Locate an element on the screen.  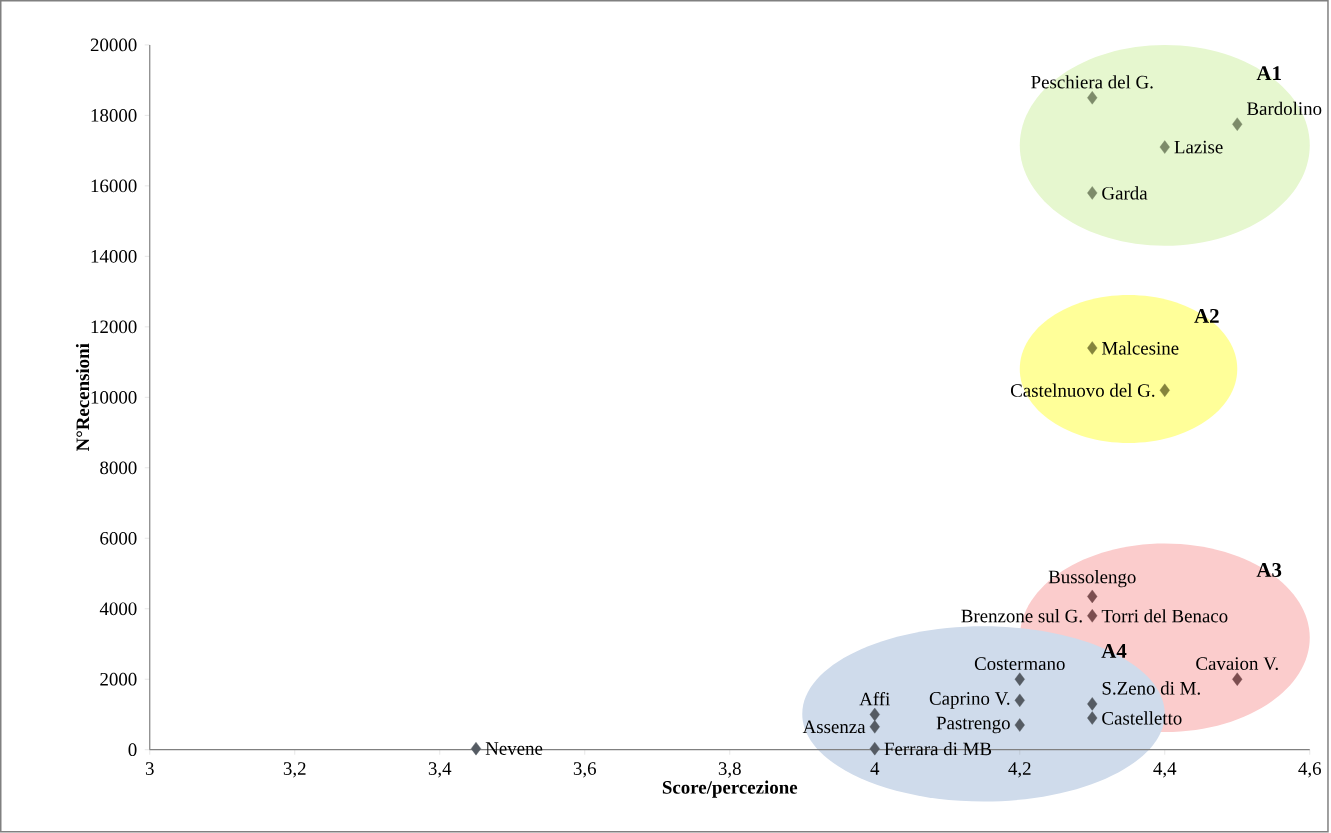
annotation: Bardolino is located at coordinates (1284, 108).